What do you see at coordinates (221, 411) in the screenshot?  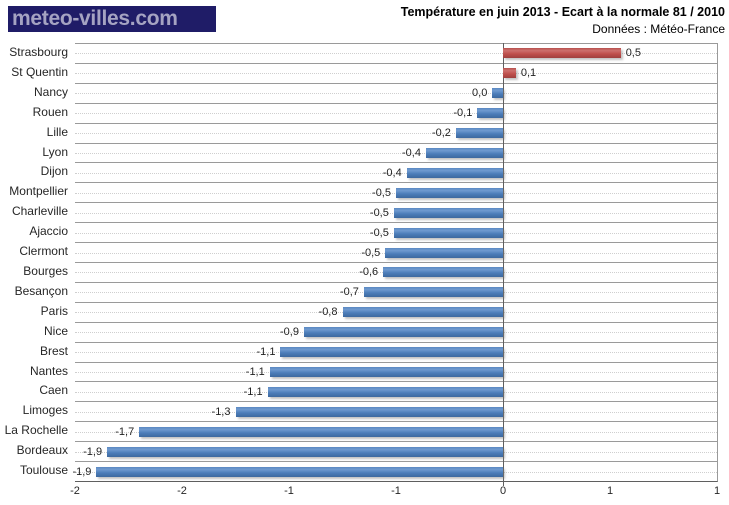 I see `value-label: -1,3` at bounding box center [221, 411].